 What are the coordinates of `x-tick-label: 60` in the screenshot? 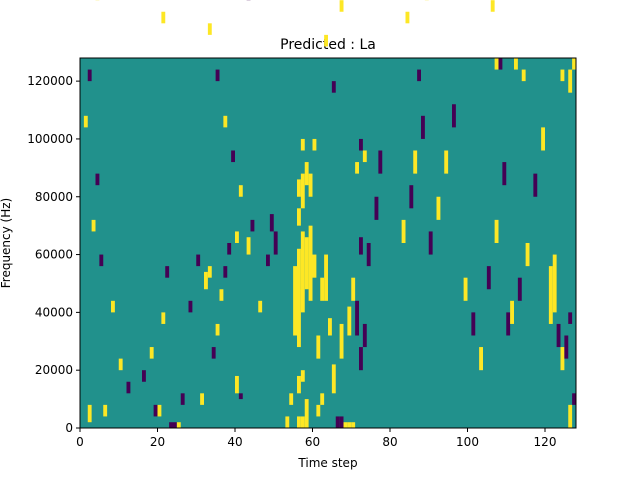 It's located at (312, 442).